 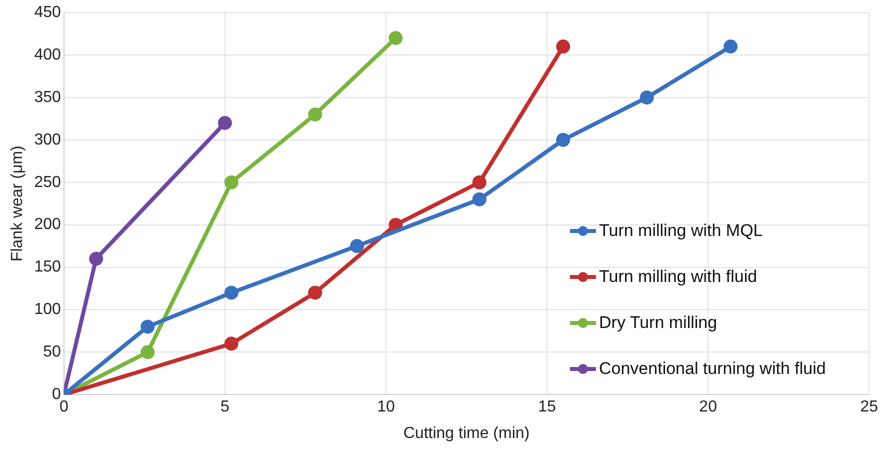 What do you see at coordinates (47, 267) in the screenshot?
I see `y-tick-label: 150` at bounding box center [47, 267].